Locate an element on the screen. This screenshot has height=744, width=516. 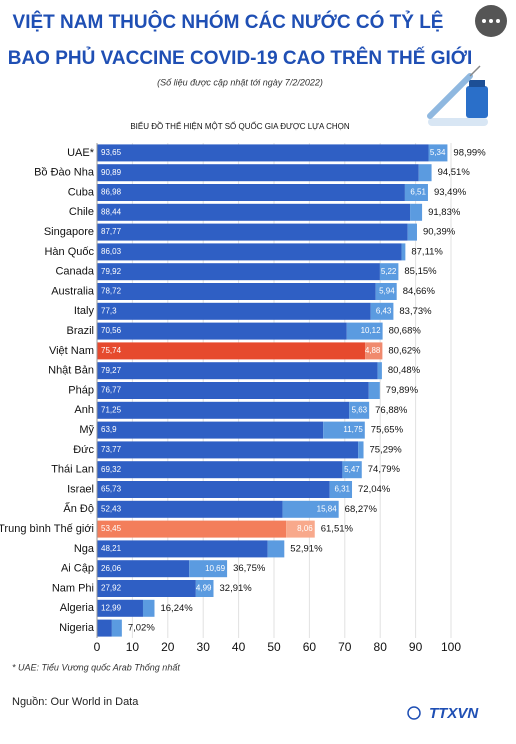
category-label: Cuba is located at coordinates (81, 192).